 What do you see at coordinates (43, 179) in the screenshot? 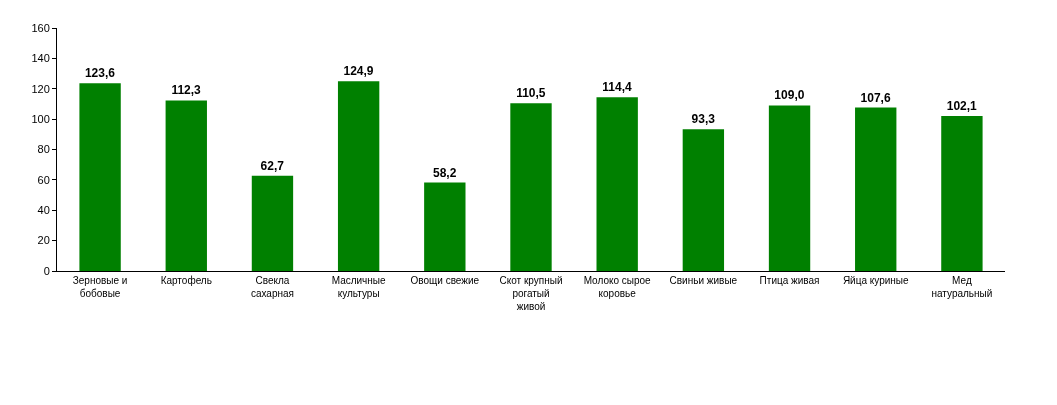
I see `y-tick-label: 60` at bounding box center [43, 179].